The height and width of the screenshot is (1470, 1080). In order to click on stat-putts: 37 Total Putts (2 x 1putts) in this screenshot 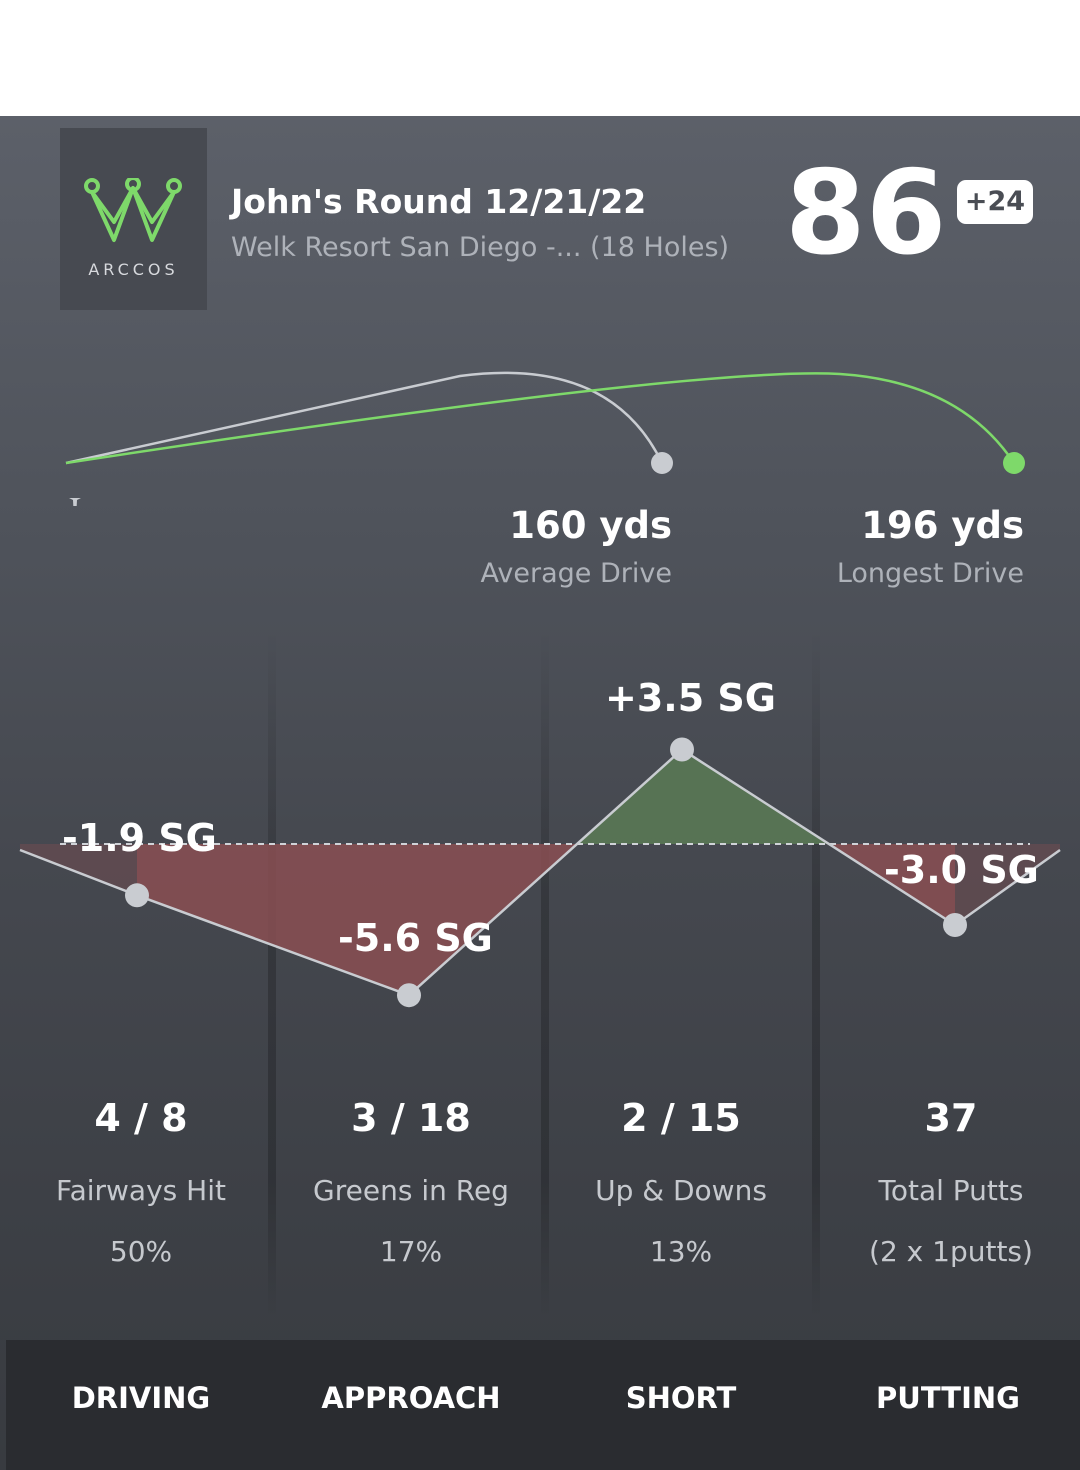, I will do `click(948, 1182)`.